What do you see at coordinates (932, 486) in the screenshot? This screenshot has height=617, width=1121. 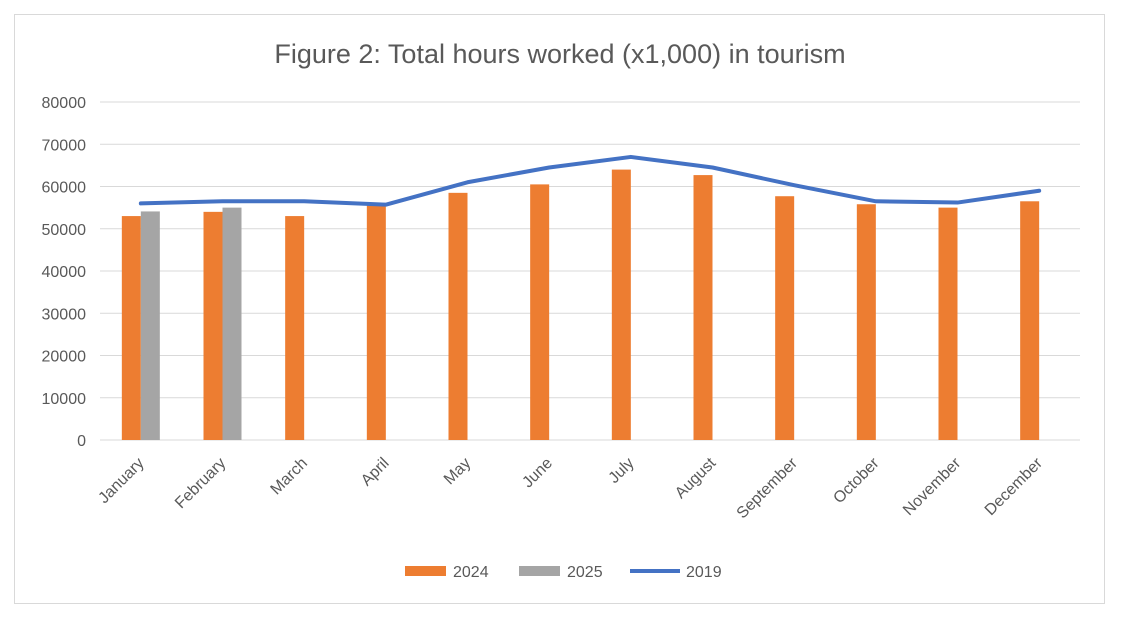 I see `x-tick-label: November` at bounding box center [932, 486].